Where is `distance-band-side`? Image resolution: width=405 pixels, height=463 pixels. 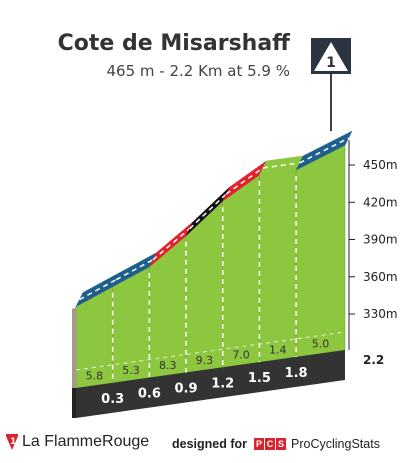
distance-band-side is located at coordinates (74, 403).